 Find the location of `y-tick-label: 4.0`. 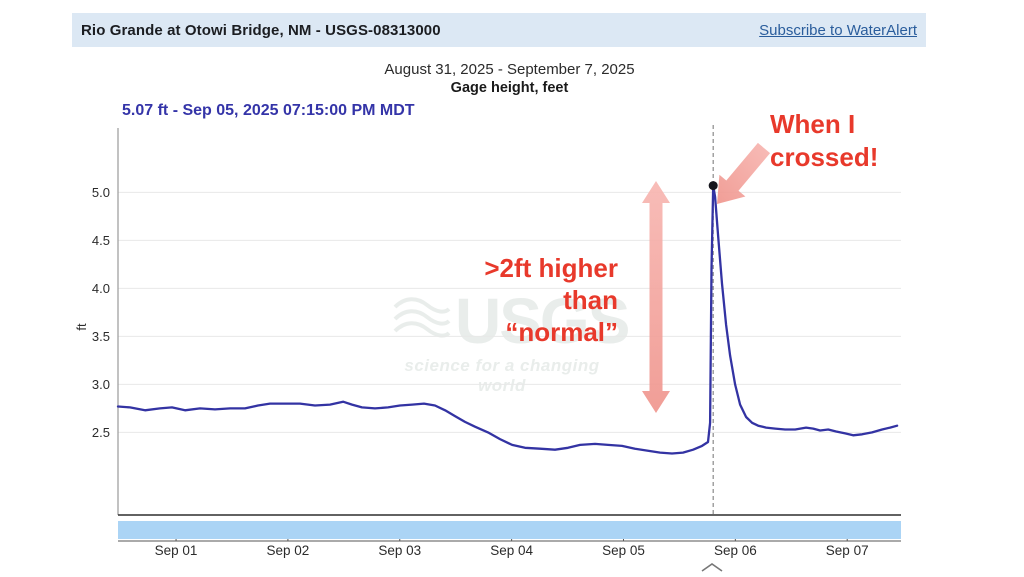

y-tick-label: 4.0 is located at coordinates (101, 288).